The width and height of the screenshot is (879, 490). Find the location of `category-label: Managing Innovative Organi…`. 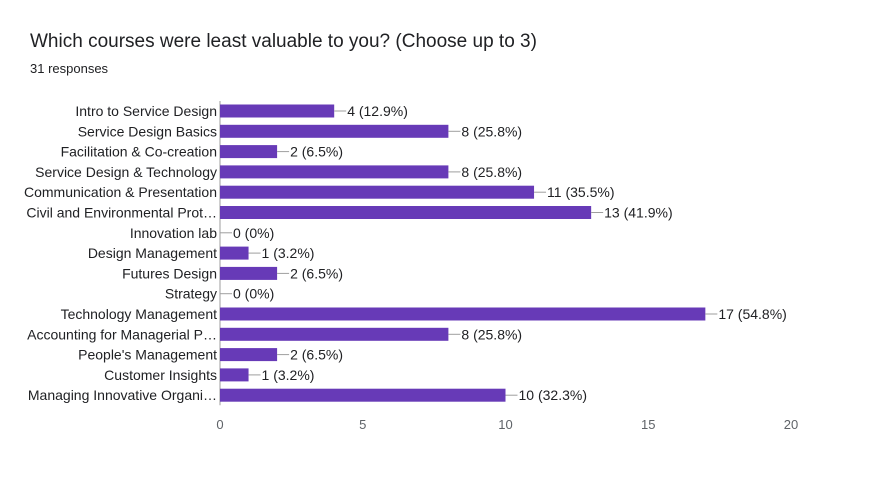

category-label: Managing Innovative Organi… is located at coordinates (122, 395).